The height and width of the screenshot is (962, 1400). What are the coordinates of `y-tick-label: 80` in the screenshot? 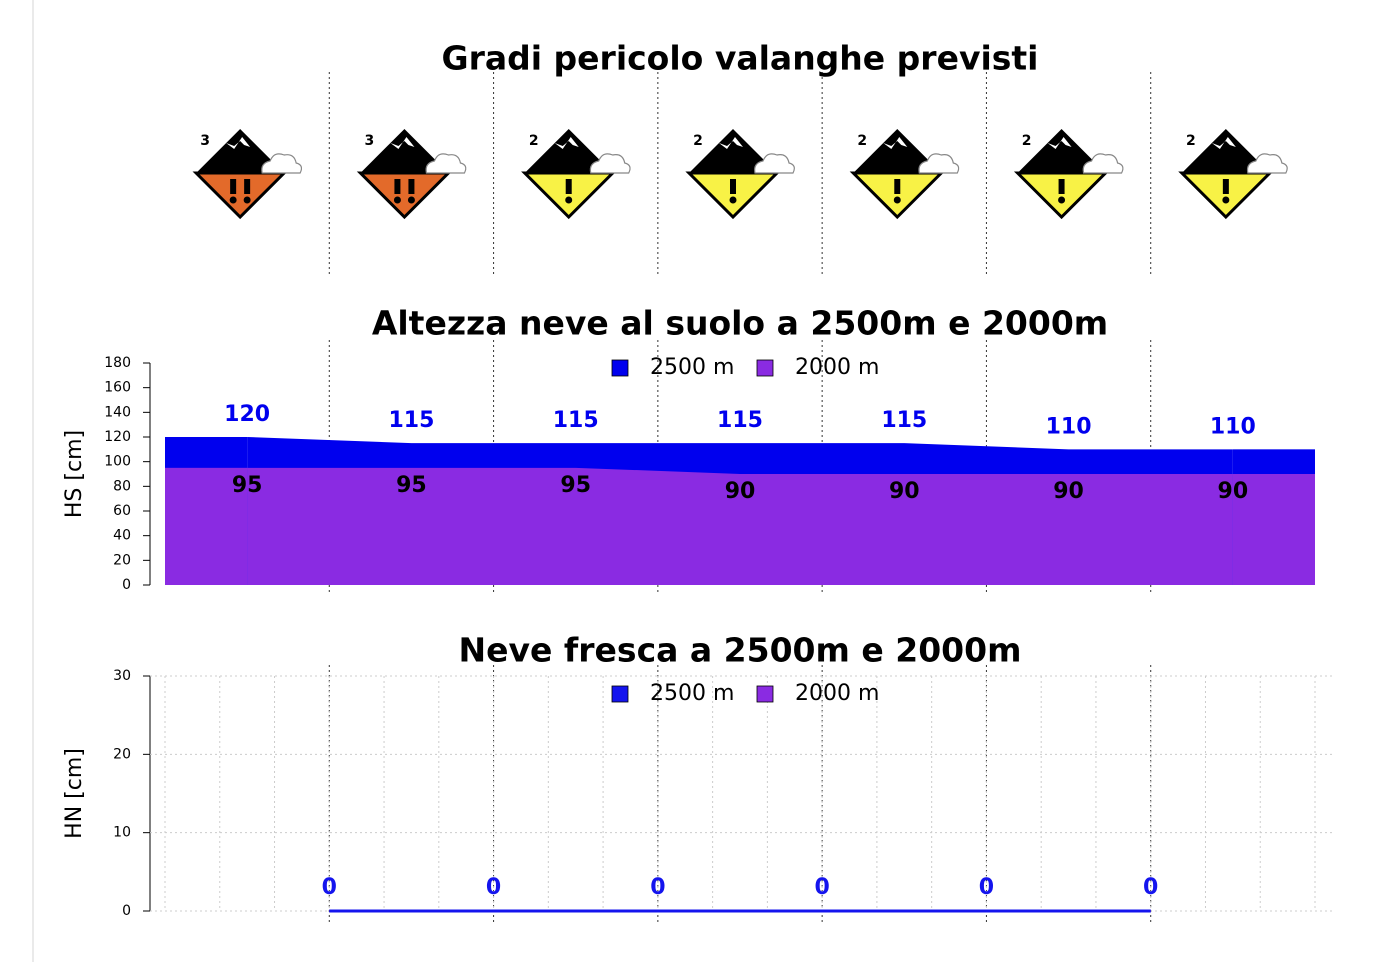 It's located at (122, 486).